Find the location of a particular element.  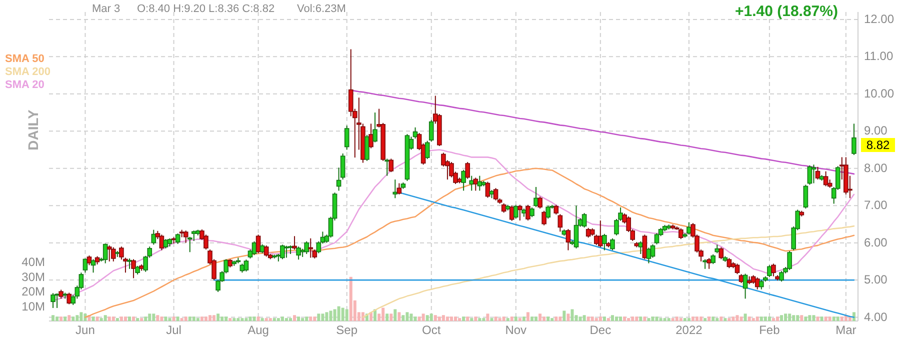

y-tick-label: 7.00 is located at coordinates (876, 205).